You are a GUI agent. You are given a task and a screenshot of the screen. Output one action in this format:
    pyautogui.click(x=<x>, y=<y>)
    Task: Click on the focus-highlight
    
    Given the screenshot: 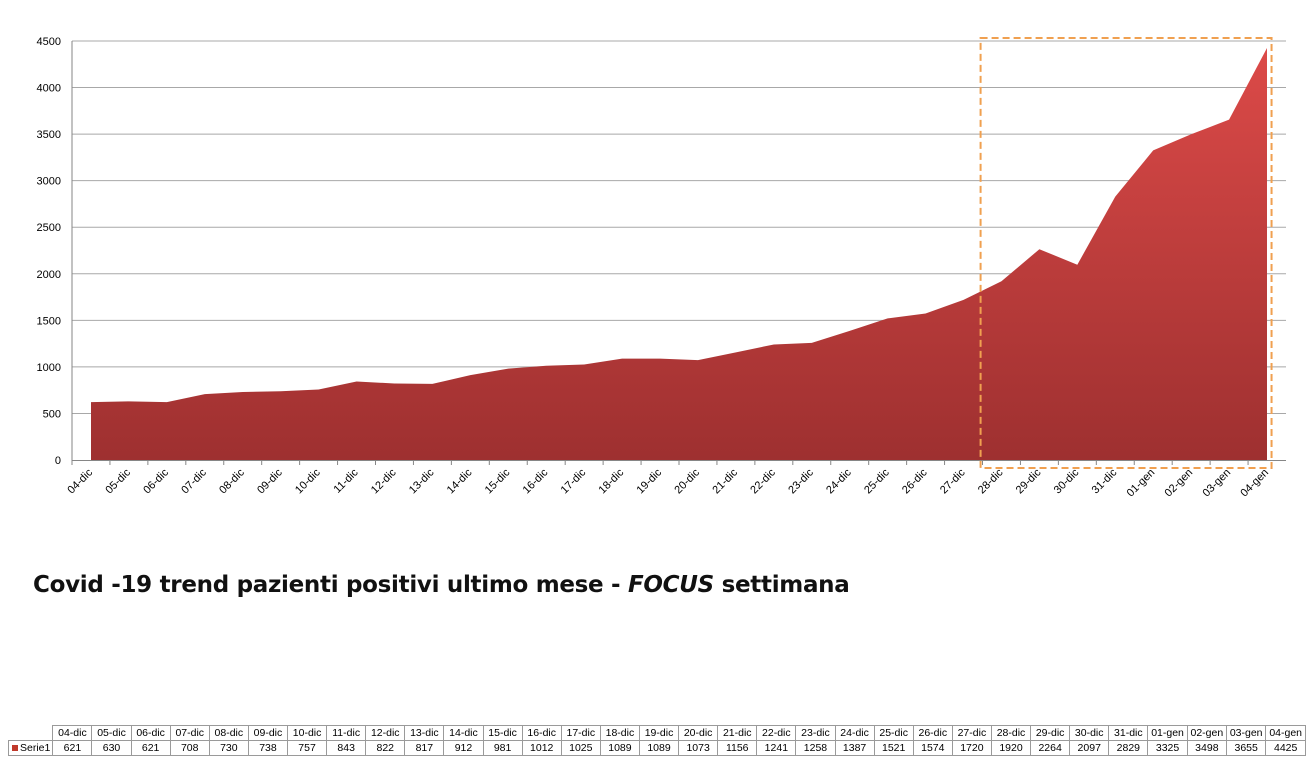 What is the action you would take?
    pyautogui.click(x=1126, y=253)
    